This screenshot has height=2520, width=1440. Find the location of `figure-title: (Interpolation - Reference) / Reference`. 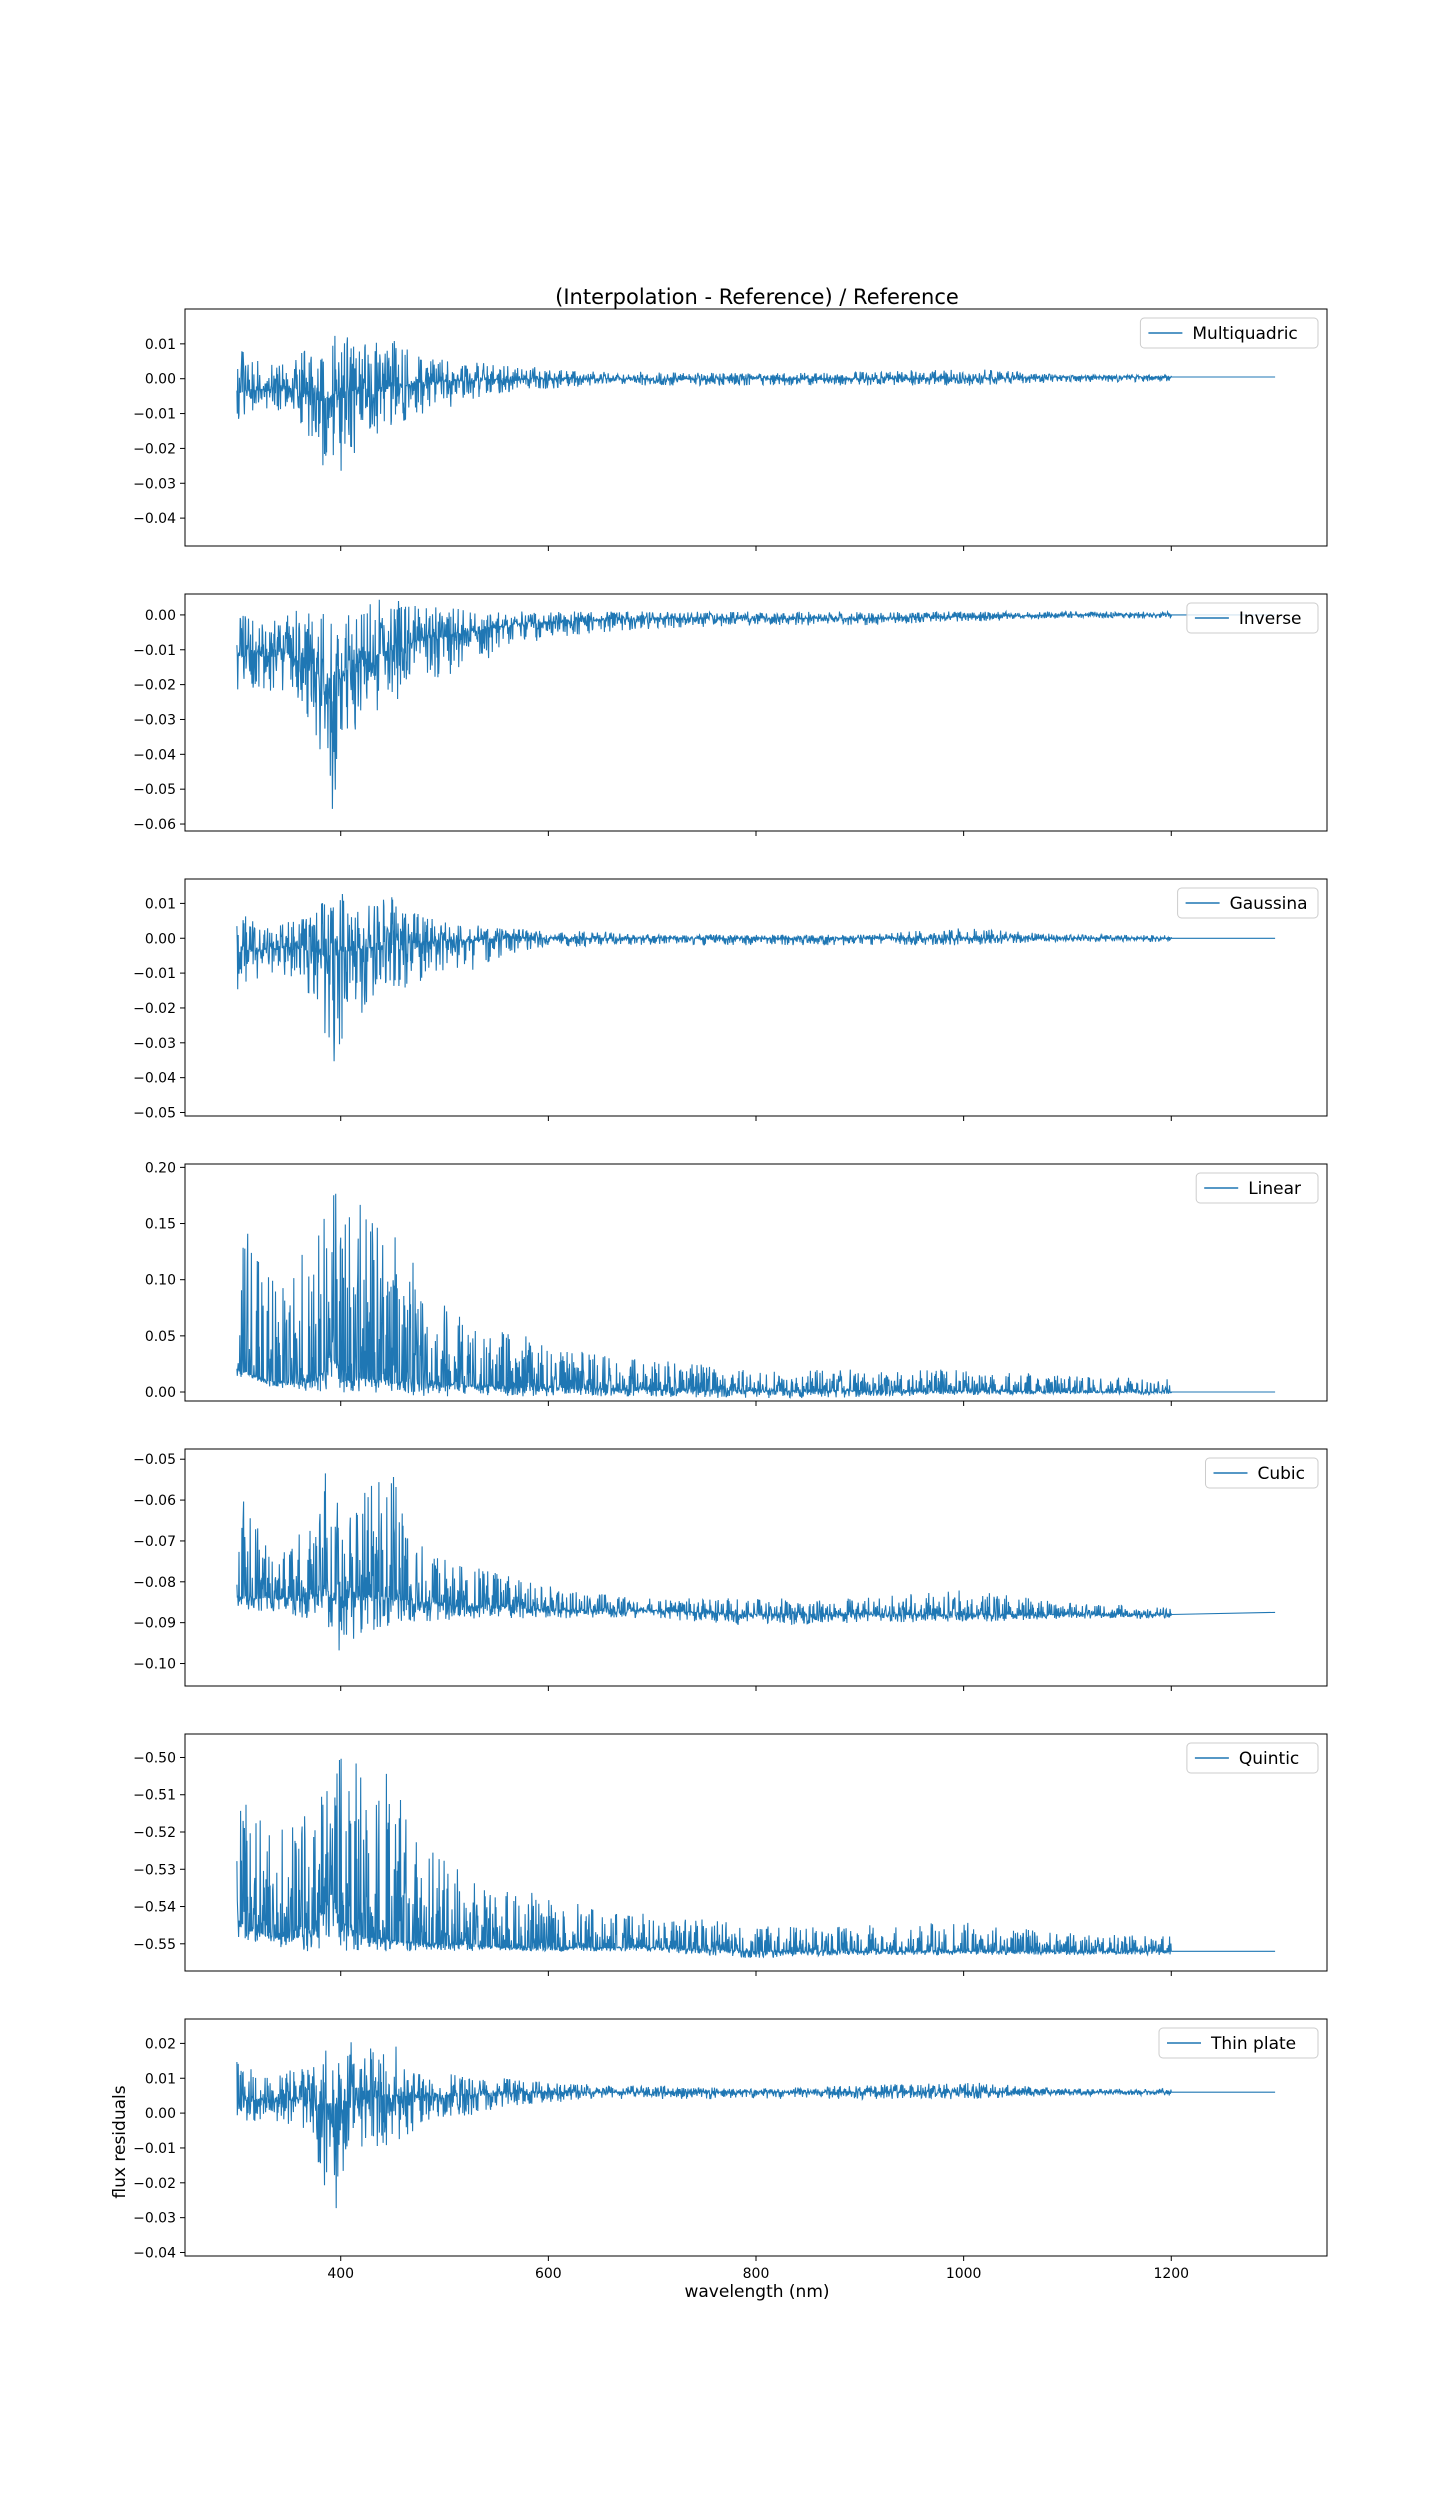

figure-title: (Interpolation - Reference) / Reference is located at coordinates (757, 297).